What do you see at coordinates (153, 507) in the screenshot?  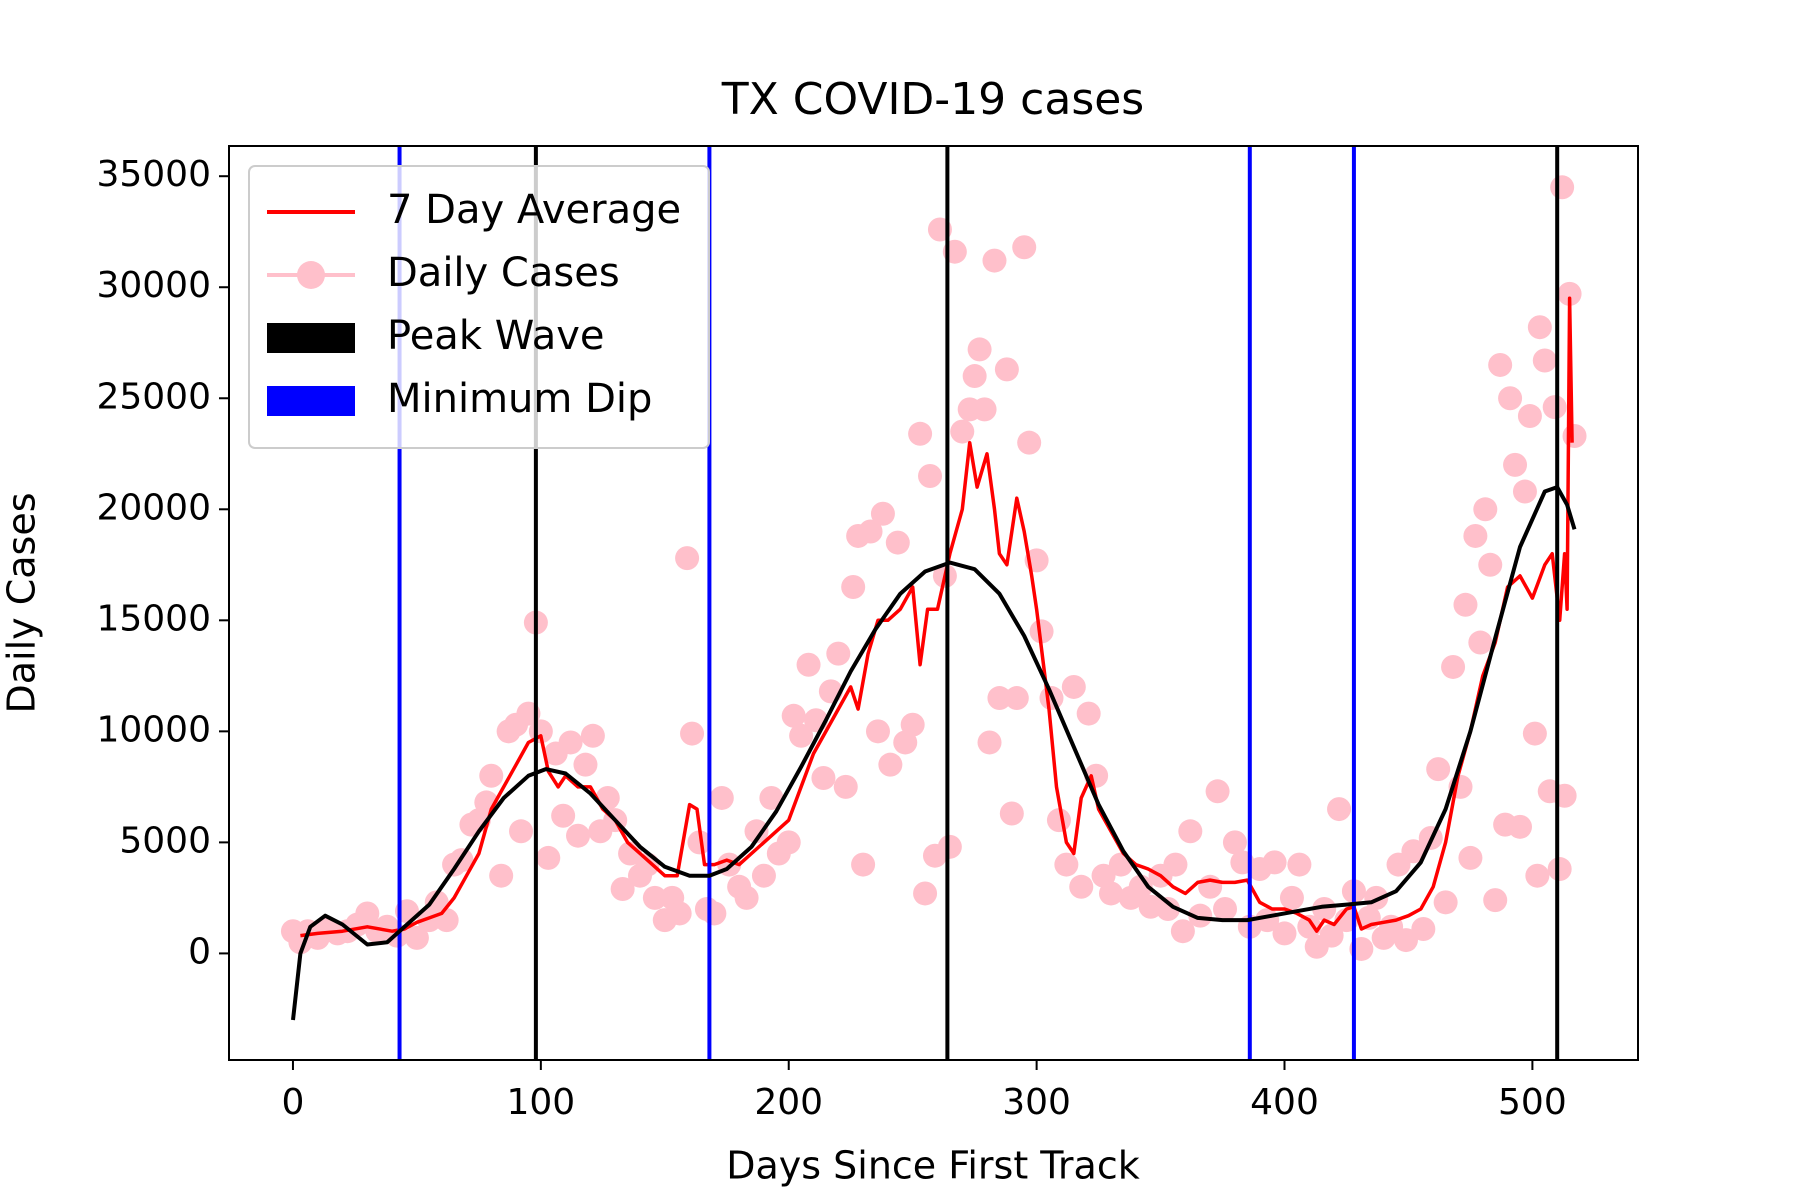 I see `y-tick-label: 20000` at bounding box center [153, 507].